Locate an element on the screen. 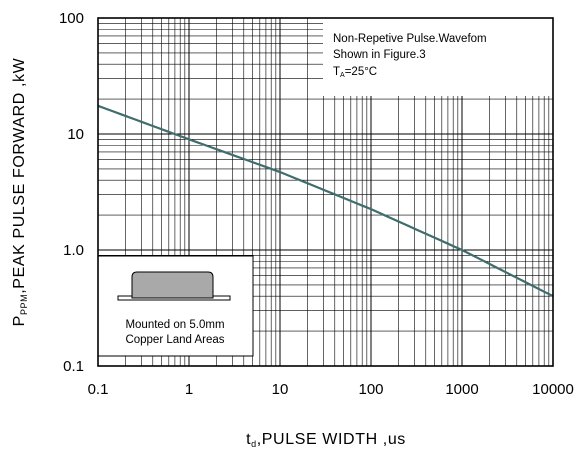 The height and width of the screenshot is (452, 579). package-note-line-2: Copper Land Areas is located at coordinates (174, 340).